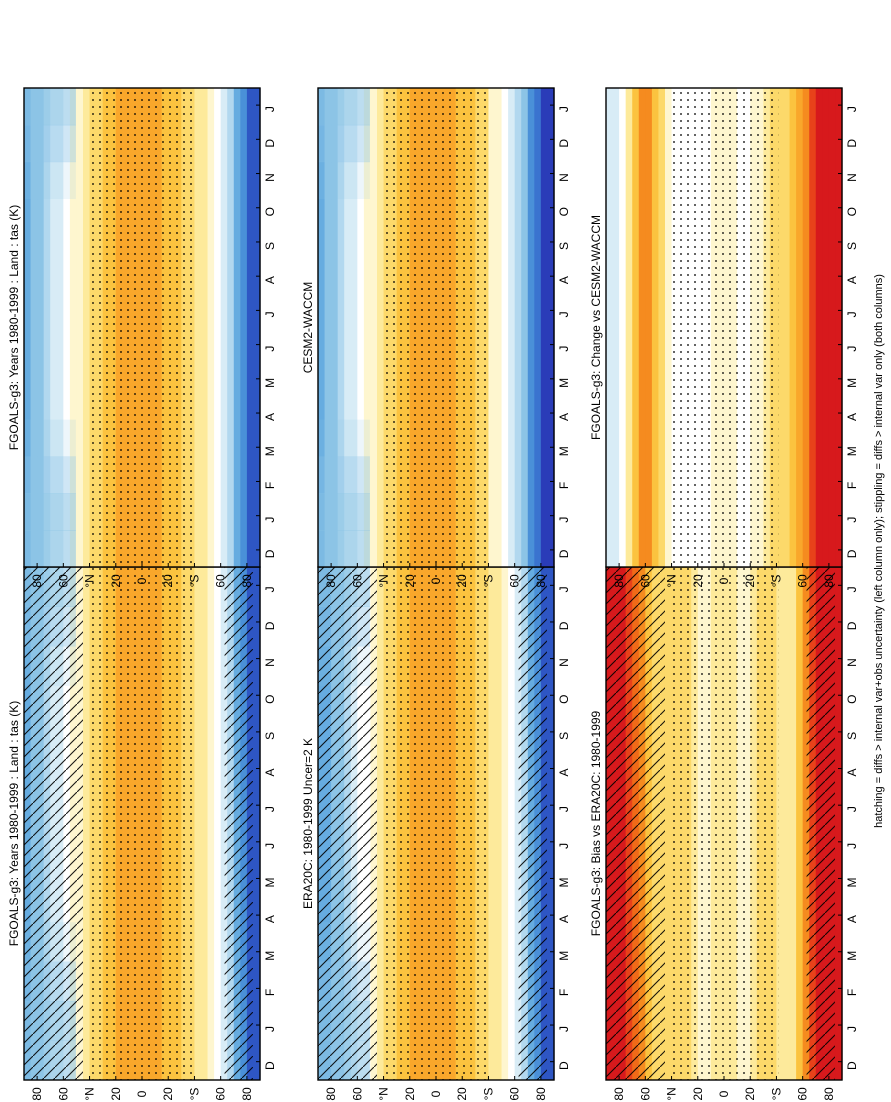 The height and width of the screenshot is (1102, 891). Describe the element at coordinates (672, 1093) in the screenshot. I see `lat-tick-label: °N` at that location.